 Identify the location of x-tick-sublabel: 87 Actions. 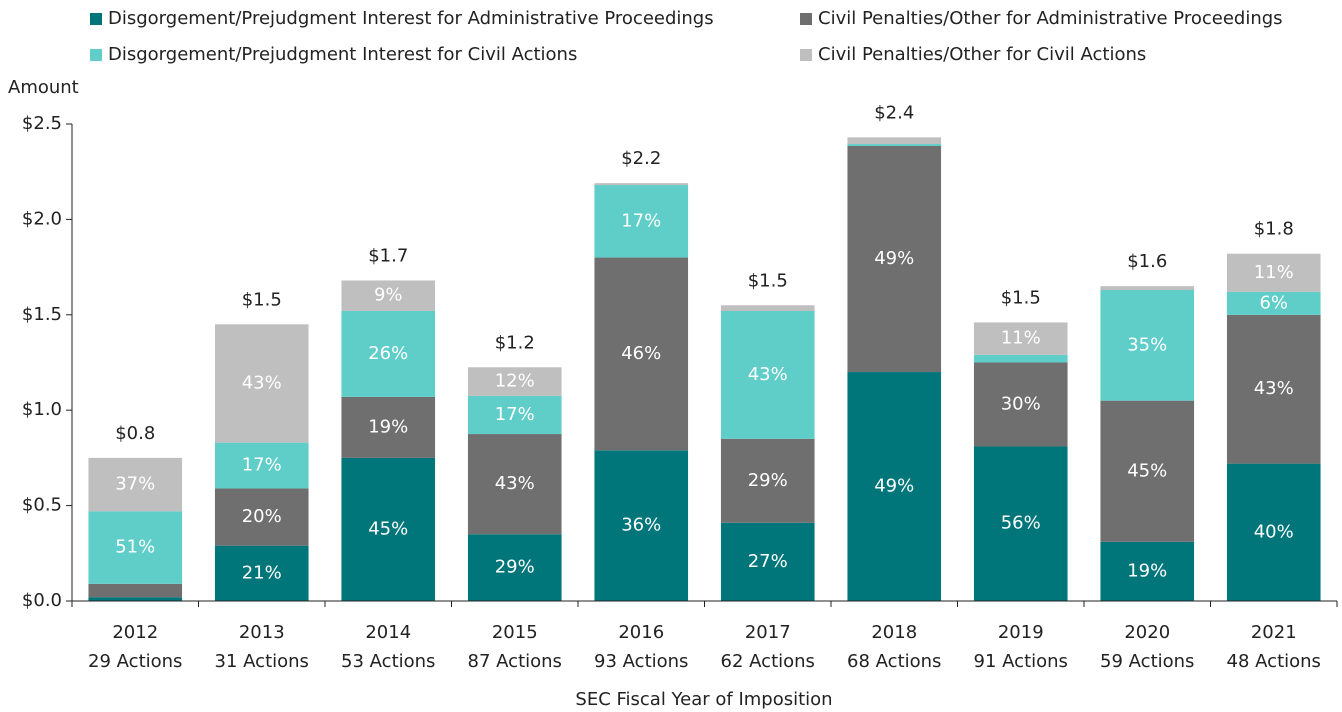
(515, 661).